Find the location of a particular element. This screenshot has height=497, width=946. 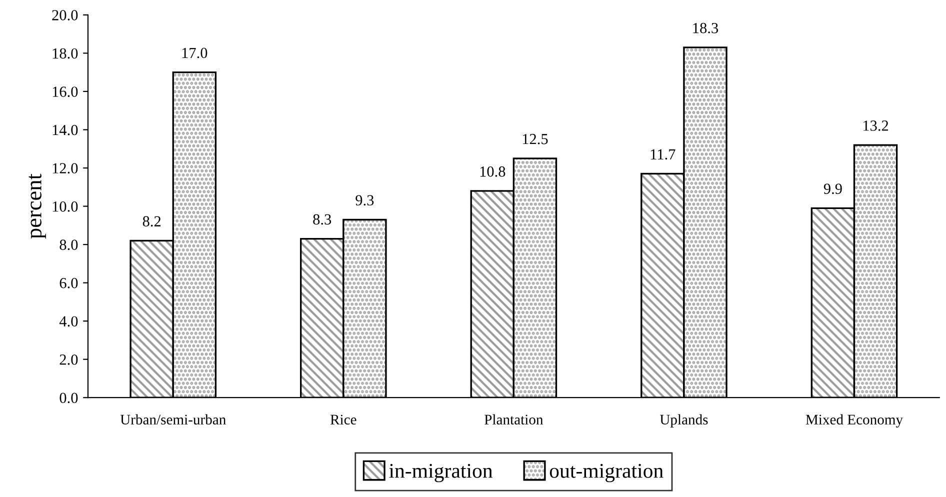

x-tick-label: Mixed Economy is located at coordinates (854, 421).